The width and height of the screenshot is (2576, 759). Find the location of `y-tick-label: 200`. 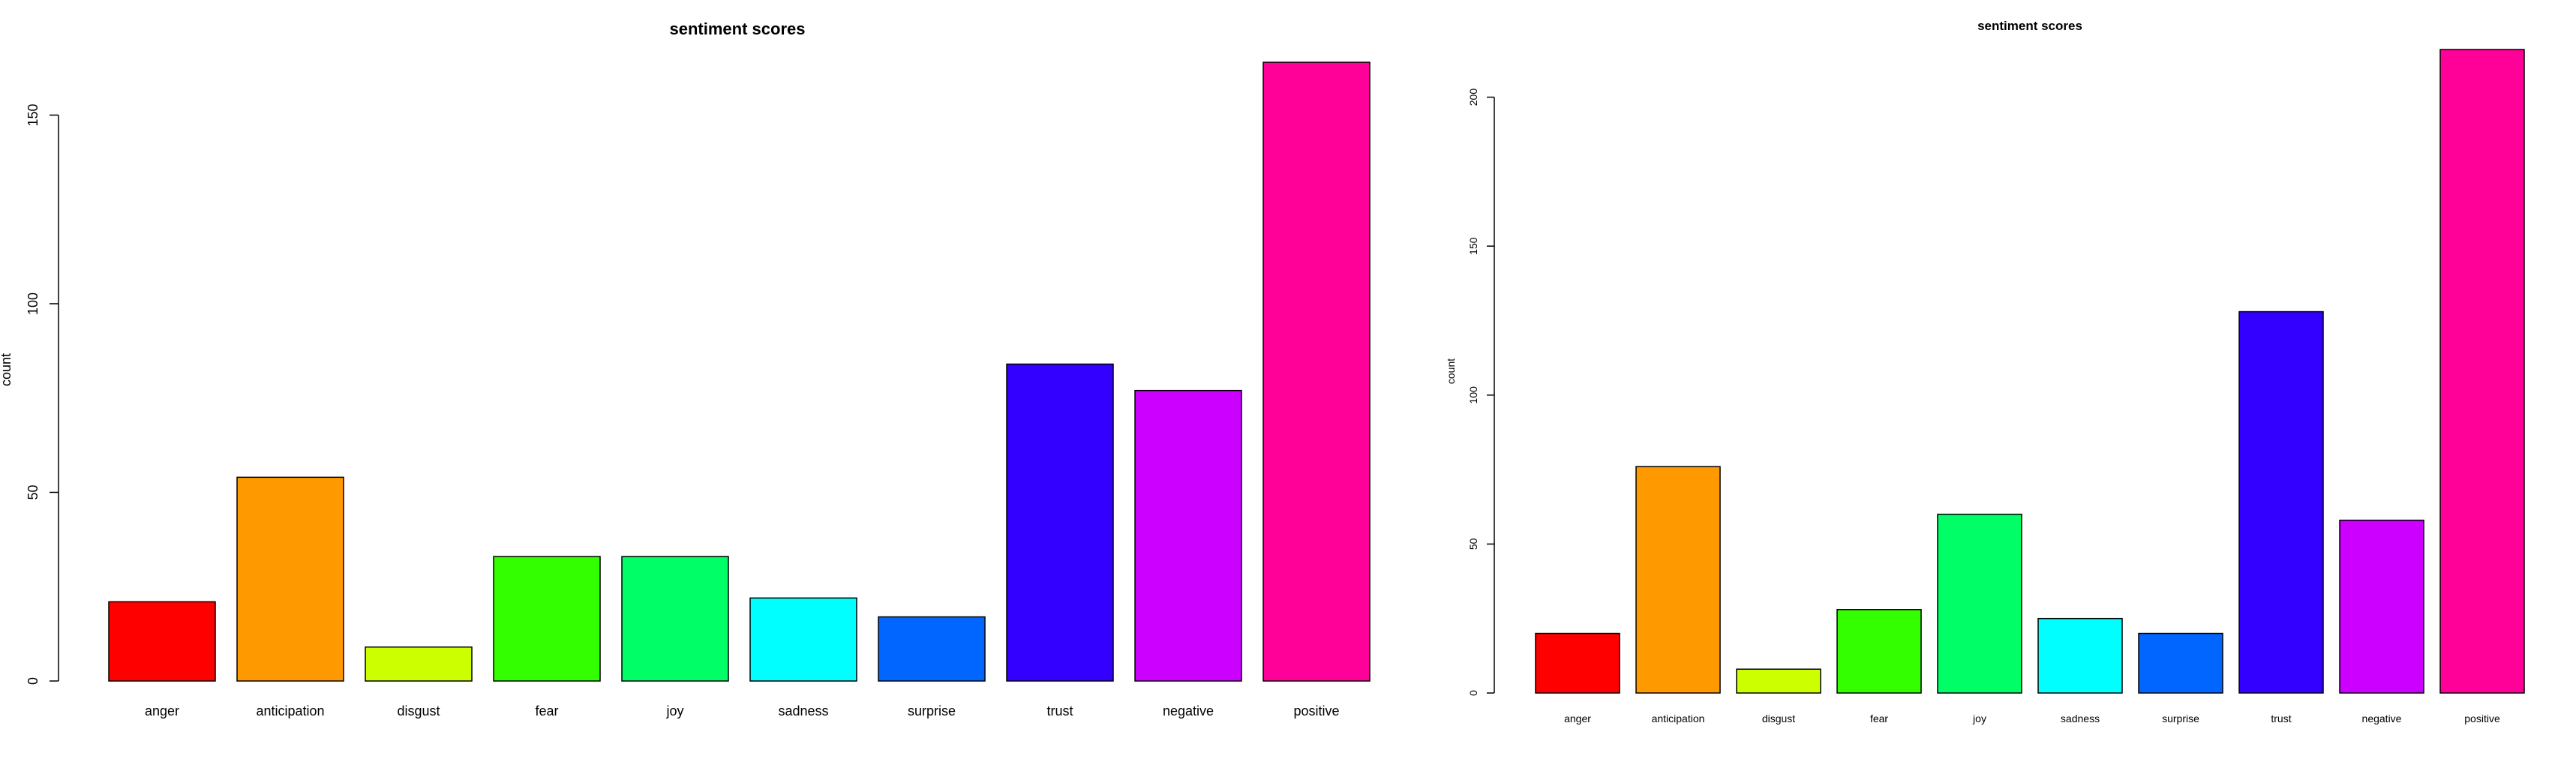

y-tick-label: 200 is located at coordinates (1473, 97).